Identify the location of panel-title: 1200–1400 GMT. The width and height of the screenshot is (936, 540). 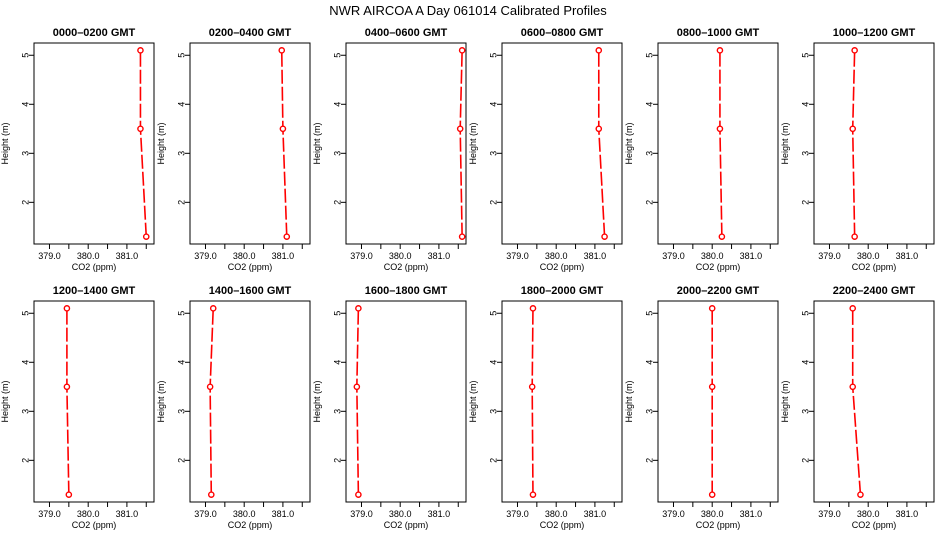
(94, 291).